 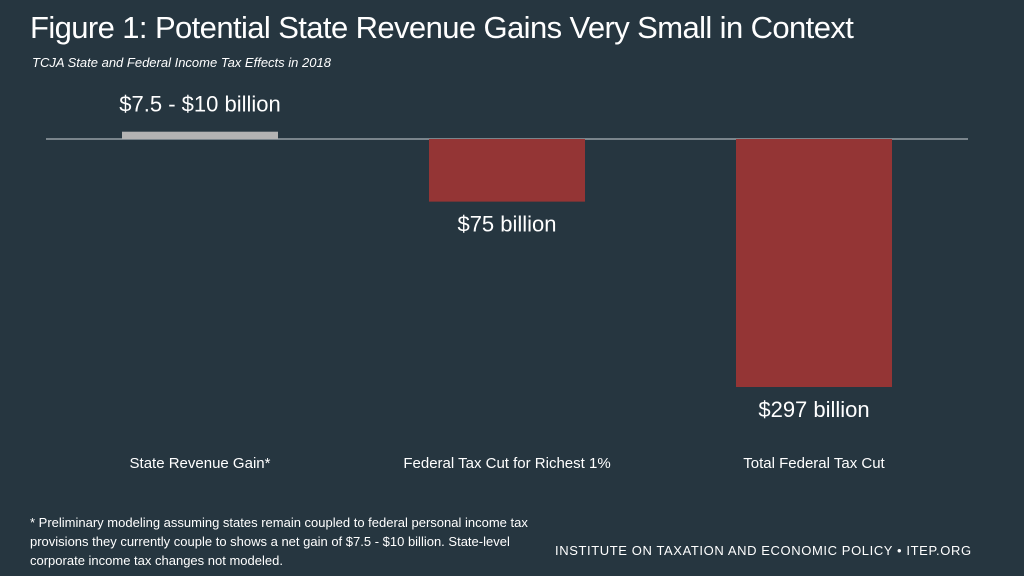 What do you see at coordinates (813, 409) in the screenshot?
I see `data-label-3: $297 billion` at bounding box center [813, 409].